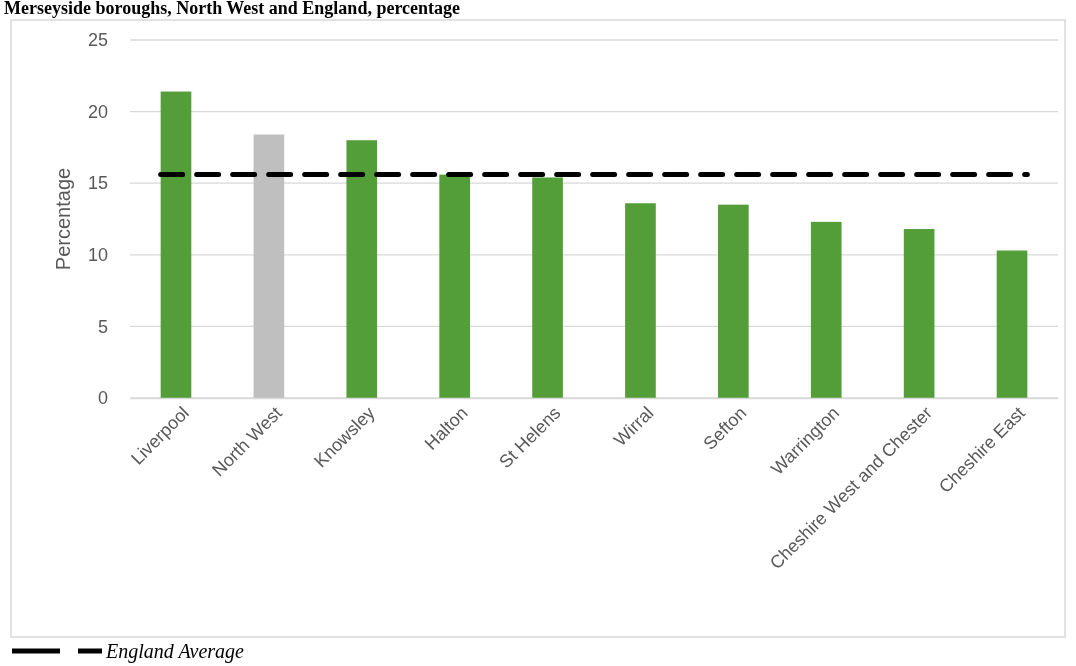 The image size is (1076, 666). What do you see at coordinates (102, 398) in the screenshot?
I see `y-tick-label: 0` at bounding box center [102, 398].